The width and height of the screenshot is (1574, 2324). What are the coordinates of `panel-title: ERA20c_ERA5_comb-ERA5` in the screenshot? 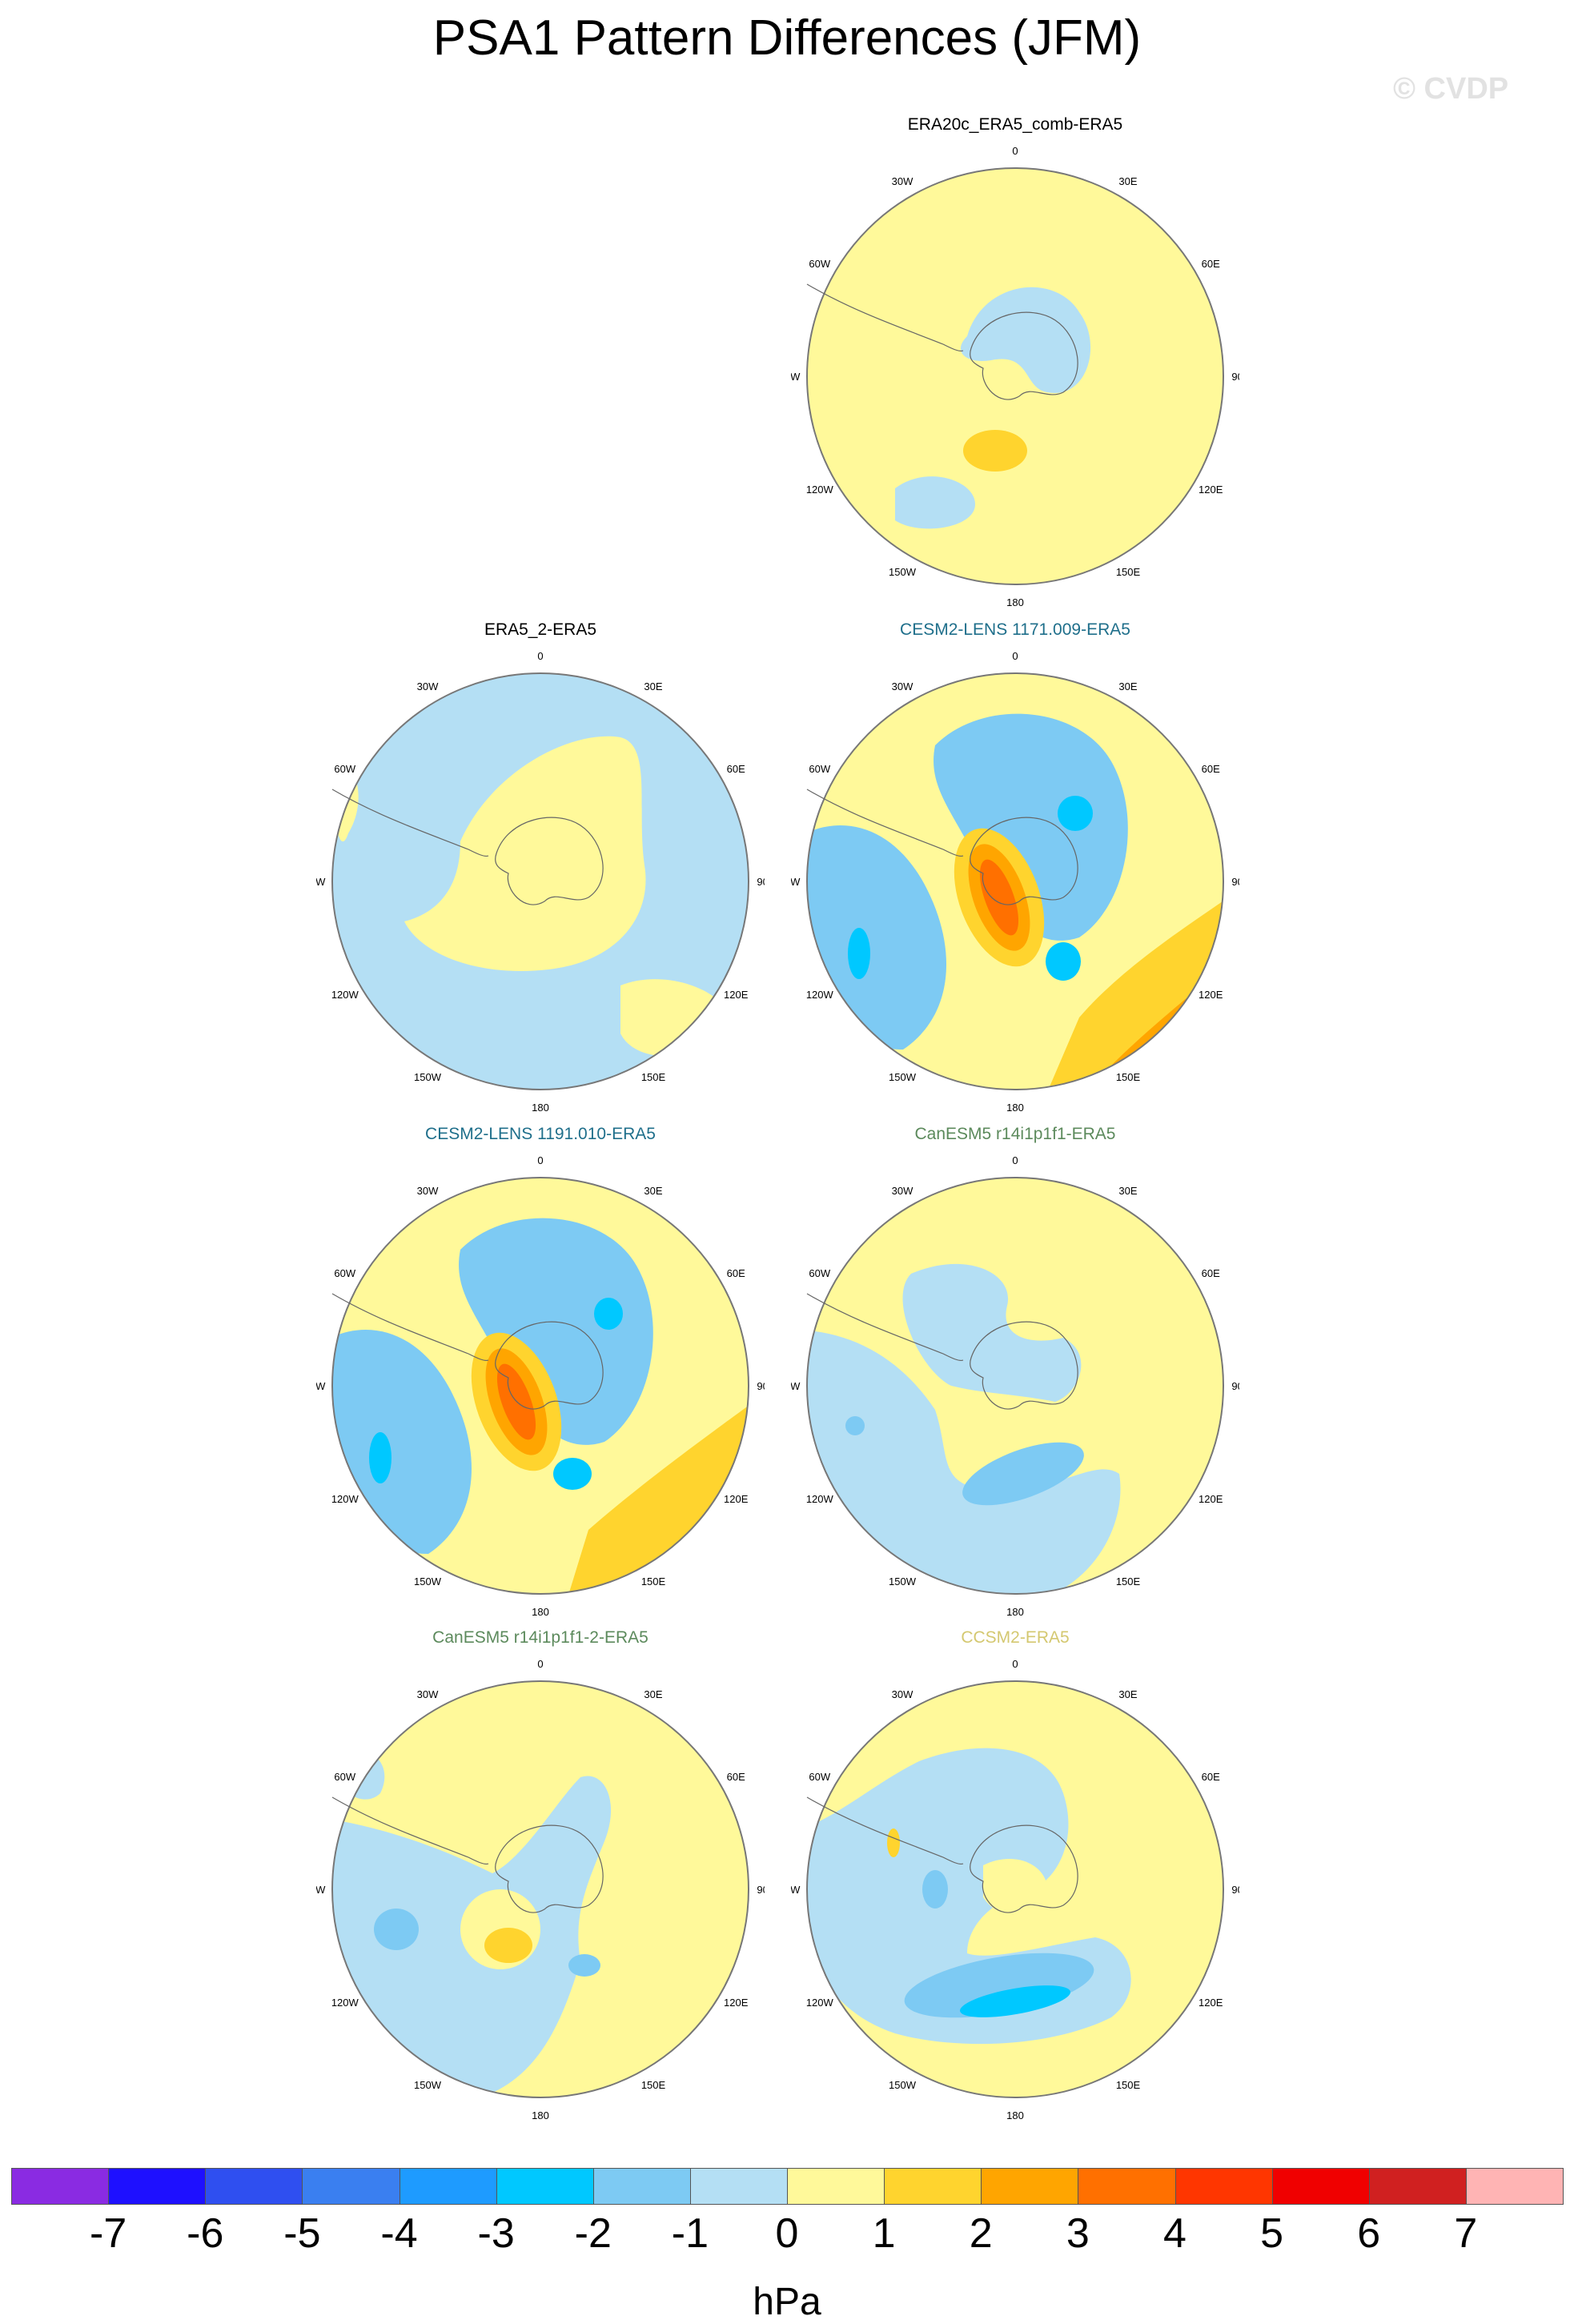 It's located at (1015, 124).